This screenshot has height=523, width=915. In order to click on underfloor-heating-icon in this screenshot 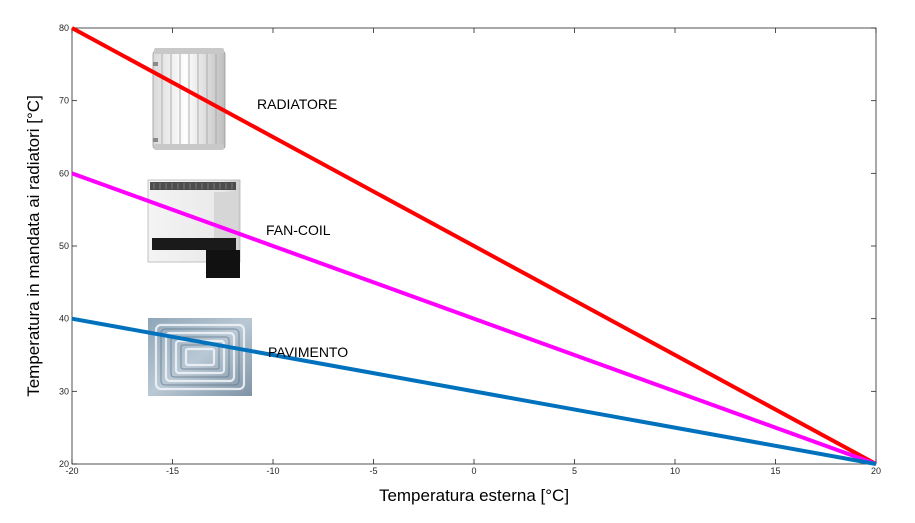, I will do `click(200, 357)`.